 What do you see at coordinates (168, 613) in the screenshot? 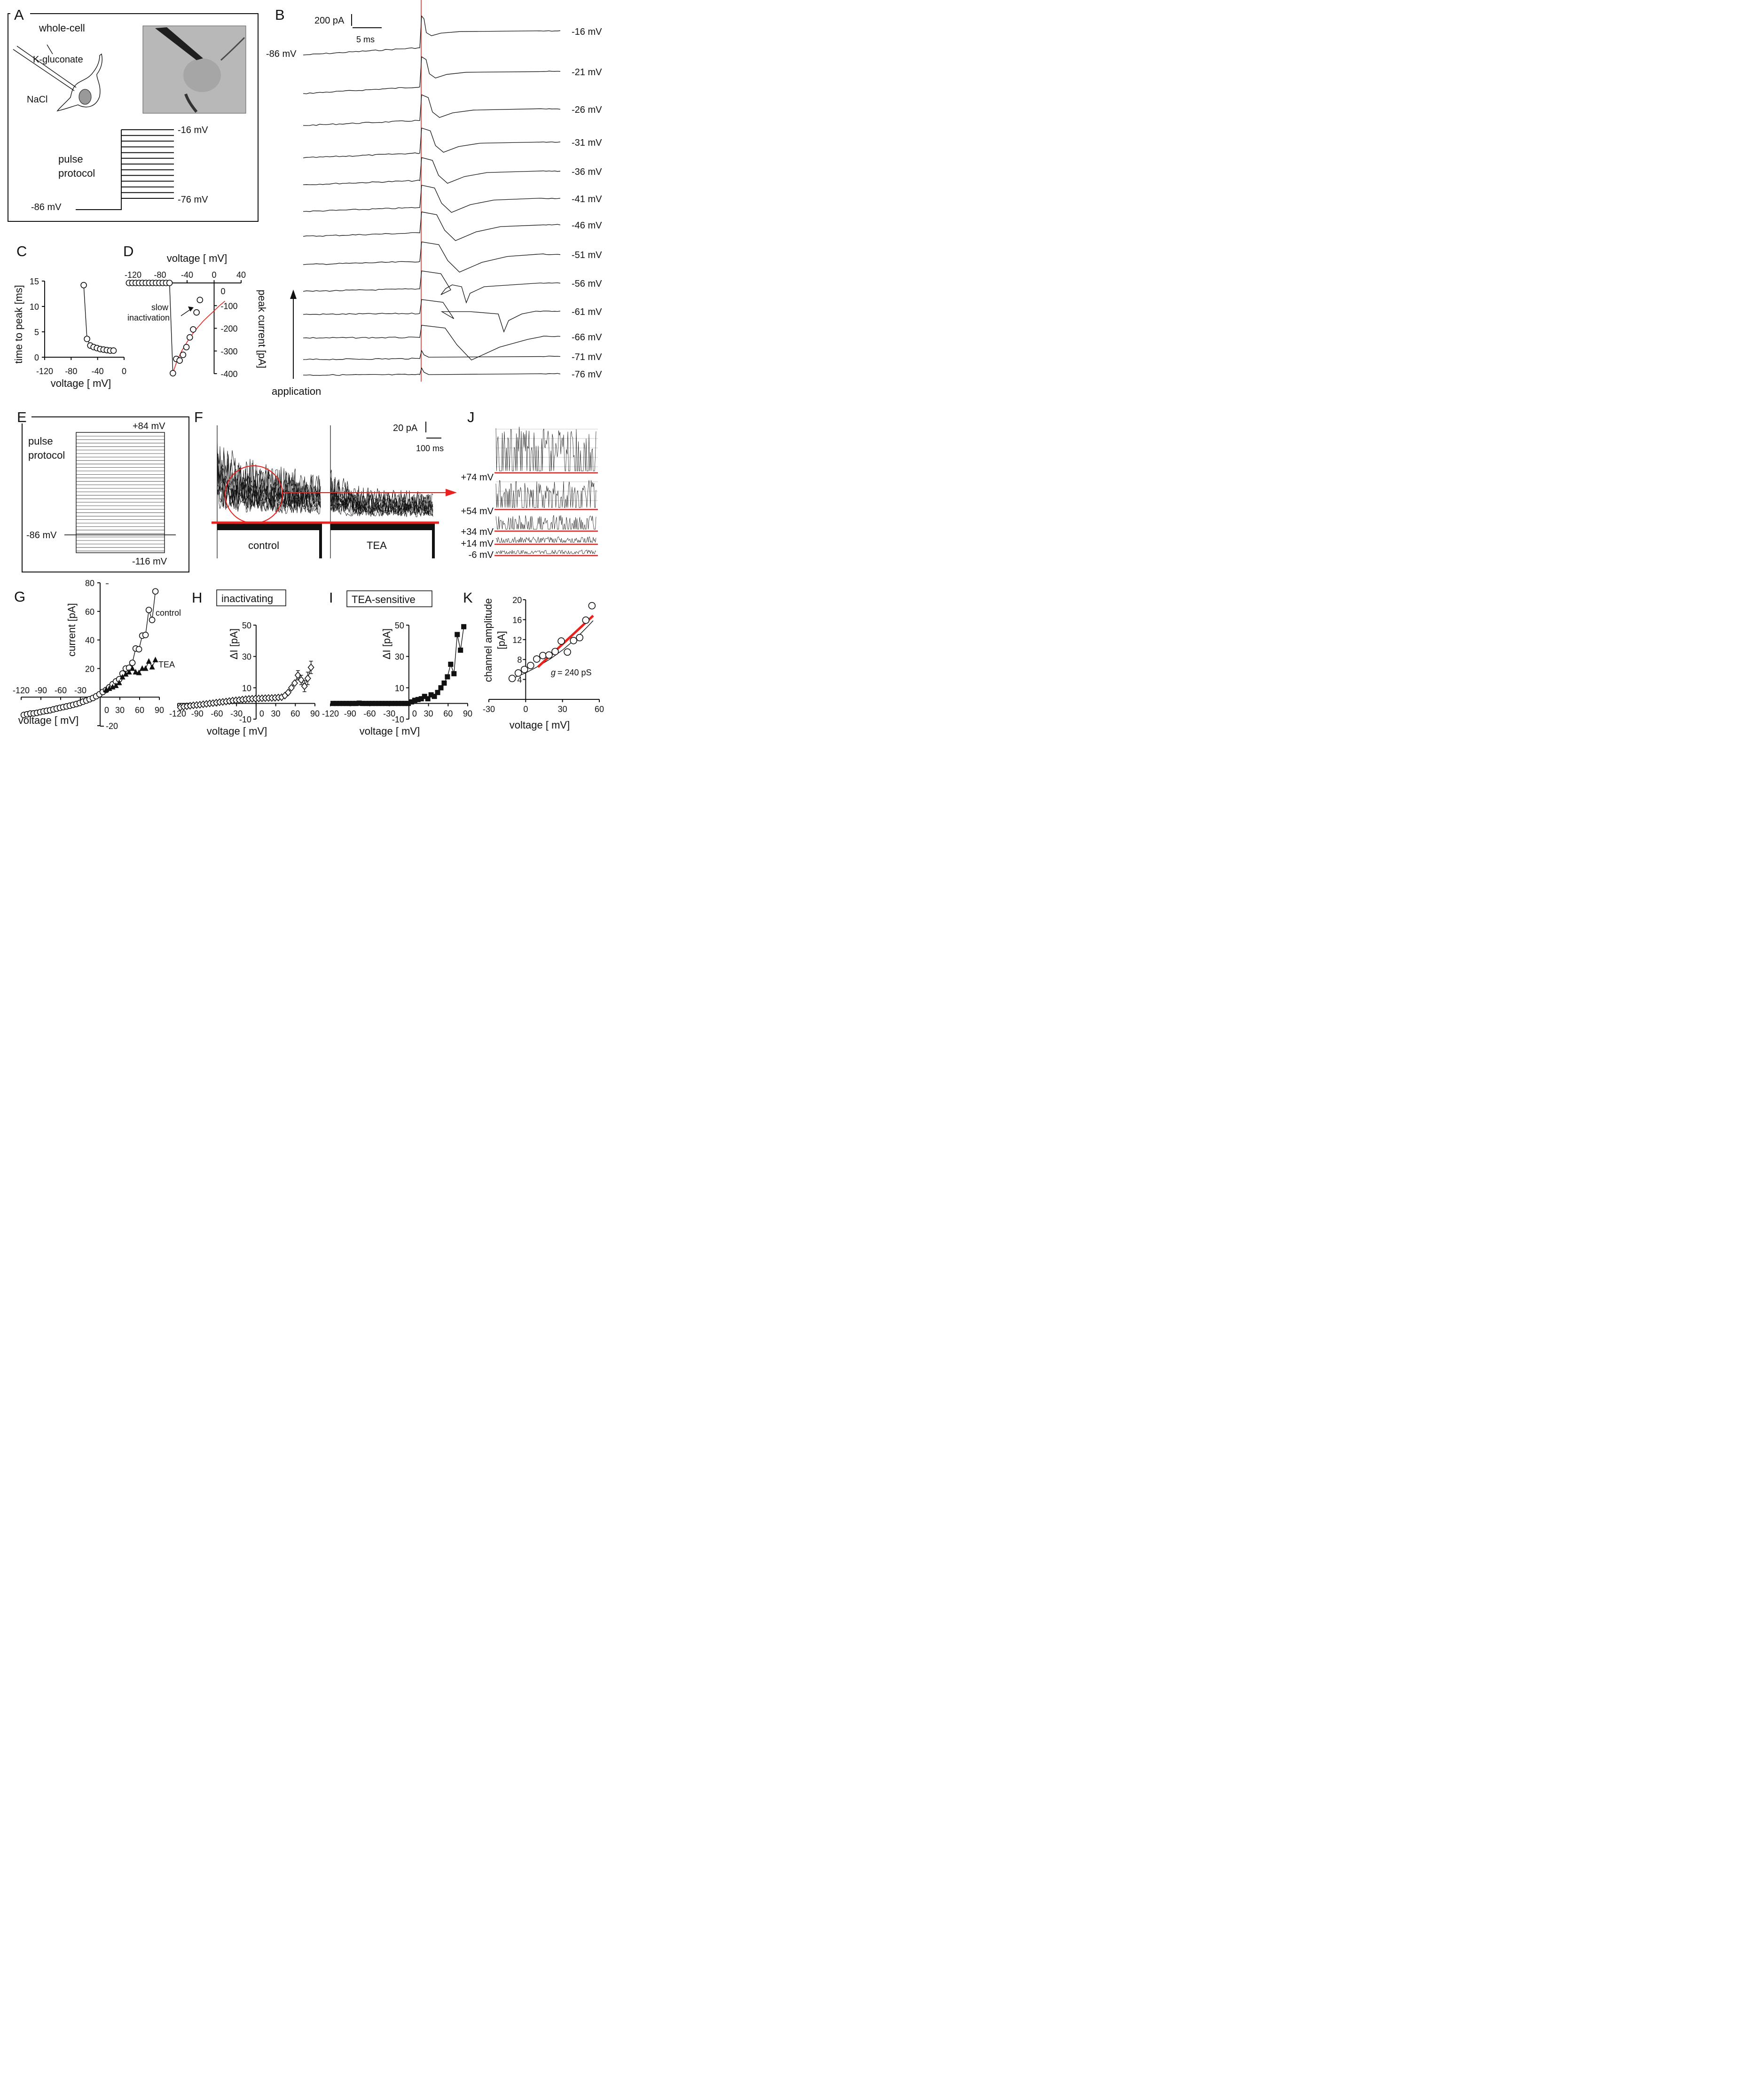
I see `control-series-label: control` at bounding box center [168, 613].